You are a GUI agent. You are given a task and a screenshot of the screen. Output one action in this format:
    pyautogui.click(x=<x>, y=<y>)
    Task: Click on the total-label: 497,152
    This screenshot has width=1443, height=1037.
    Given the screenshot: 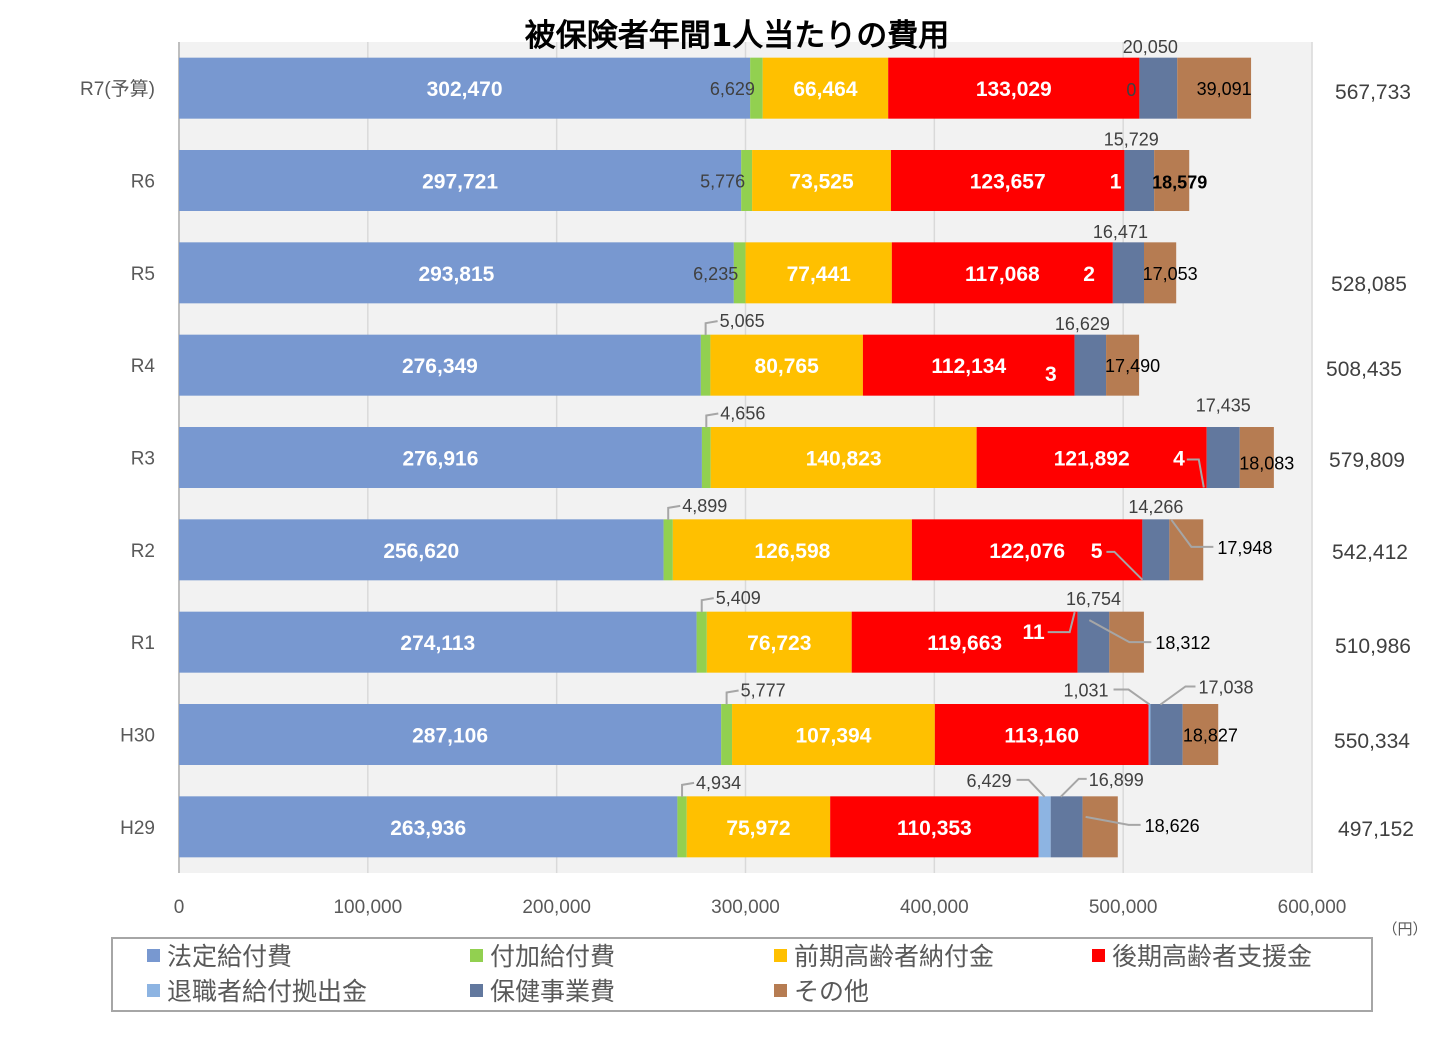 What is the action you would take?
    pyautogui.click(x=1376, y=829)
    